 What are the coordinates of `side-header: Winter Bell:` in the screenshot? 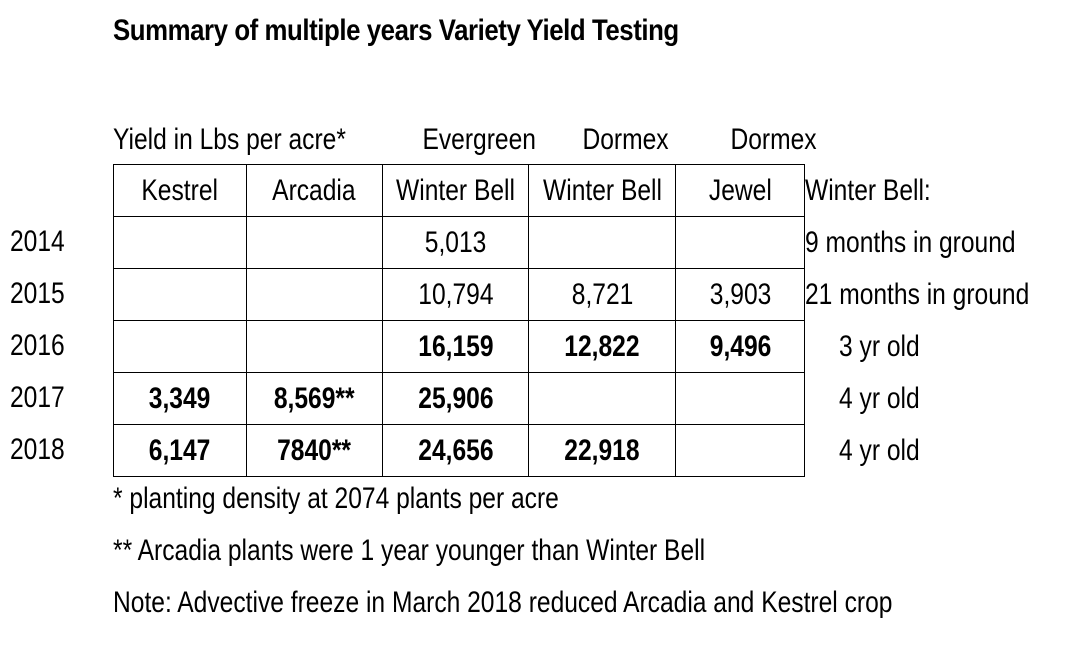 It's located at (868, 190).